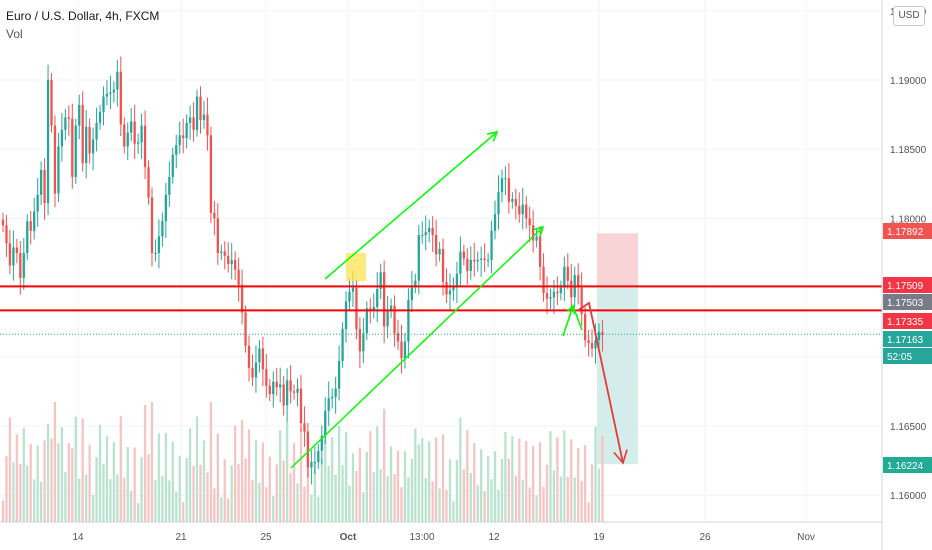  What do you see at coordinates (899, 357) in the screenshot?
I see `price-tag-label: 52:05` at bounding box center [899, 357].